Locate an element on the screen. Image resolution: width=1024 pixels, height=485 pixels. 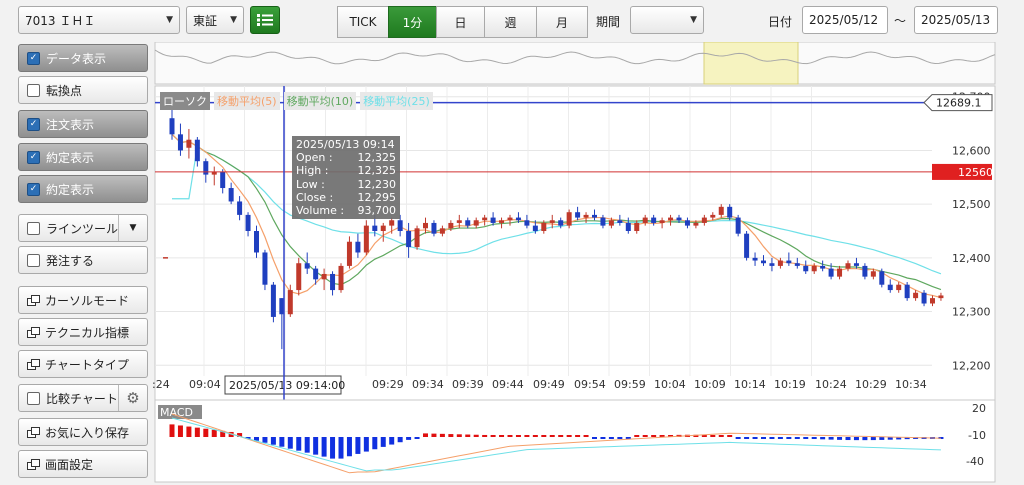
period-select: ▼ is located at coordinates (667, 20).